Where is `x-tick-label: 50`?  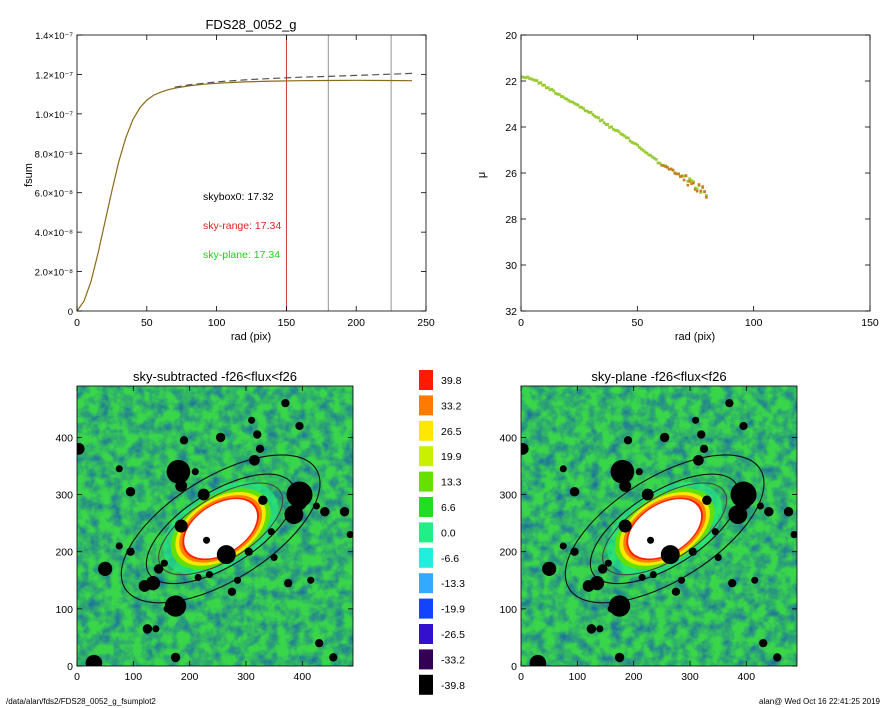 x-tick-label: 50 is located at coordinates (147, 323).